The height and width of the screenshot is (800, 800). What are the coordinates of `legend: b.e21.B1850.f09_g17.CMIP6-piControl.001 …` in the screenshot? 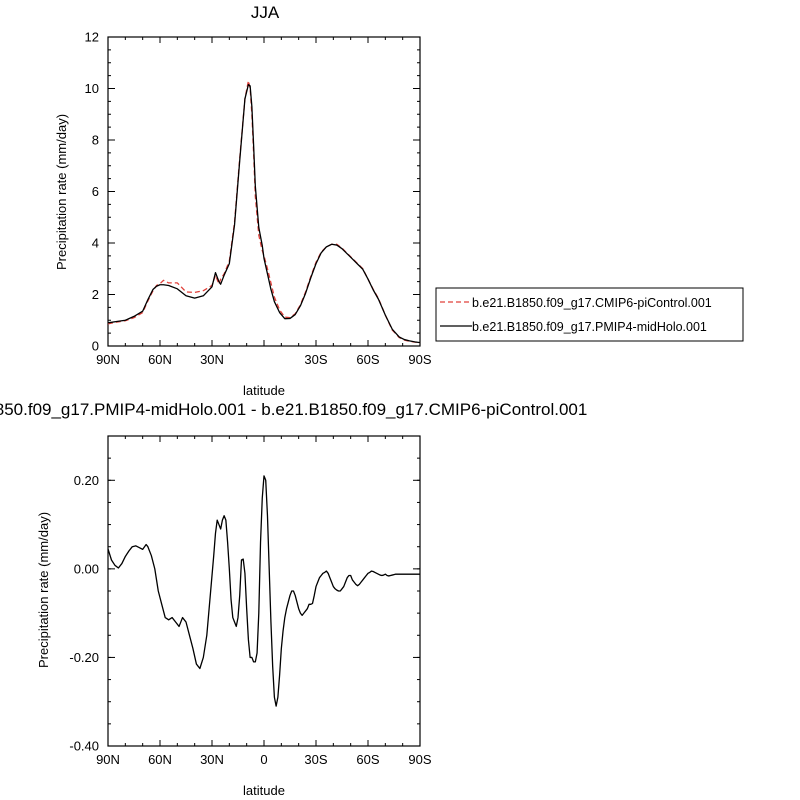 It's located at (589, 314).